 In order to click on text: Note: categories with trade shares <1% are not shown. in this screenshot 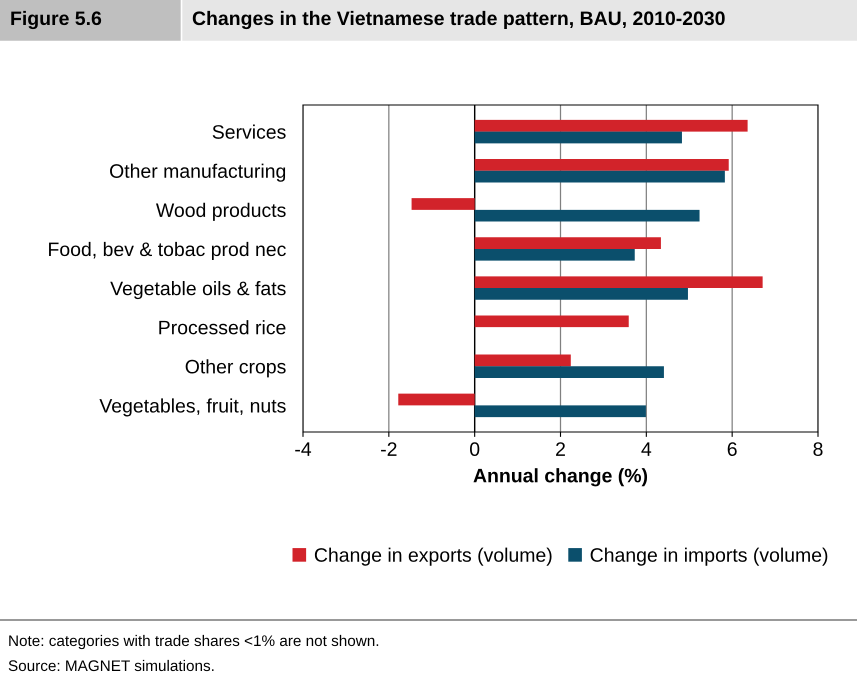, I will do `click(193, 642)`.